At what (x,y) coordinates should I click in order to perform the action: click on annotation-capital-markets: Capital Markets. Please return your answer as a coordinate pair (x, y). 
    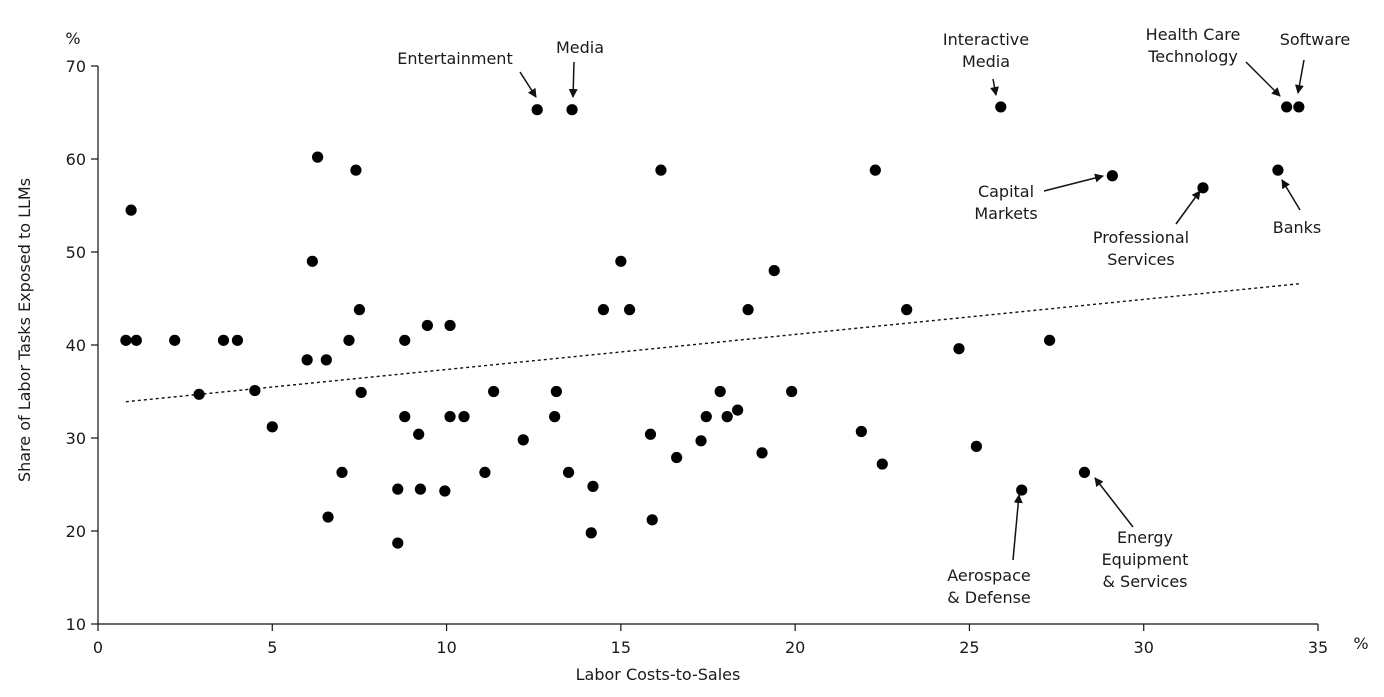
    Looking at the image, I should click on (1039, 198).